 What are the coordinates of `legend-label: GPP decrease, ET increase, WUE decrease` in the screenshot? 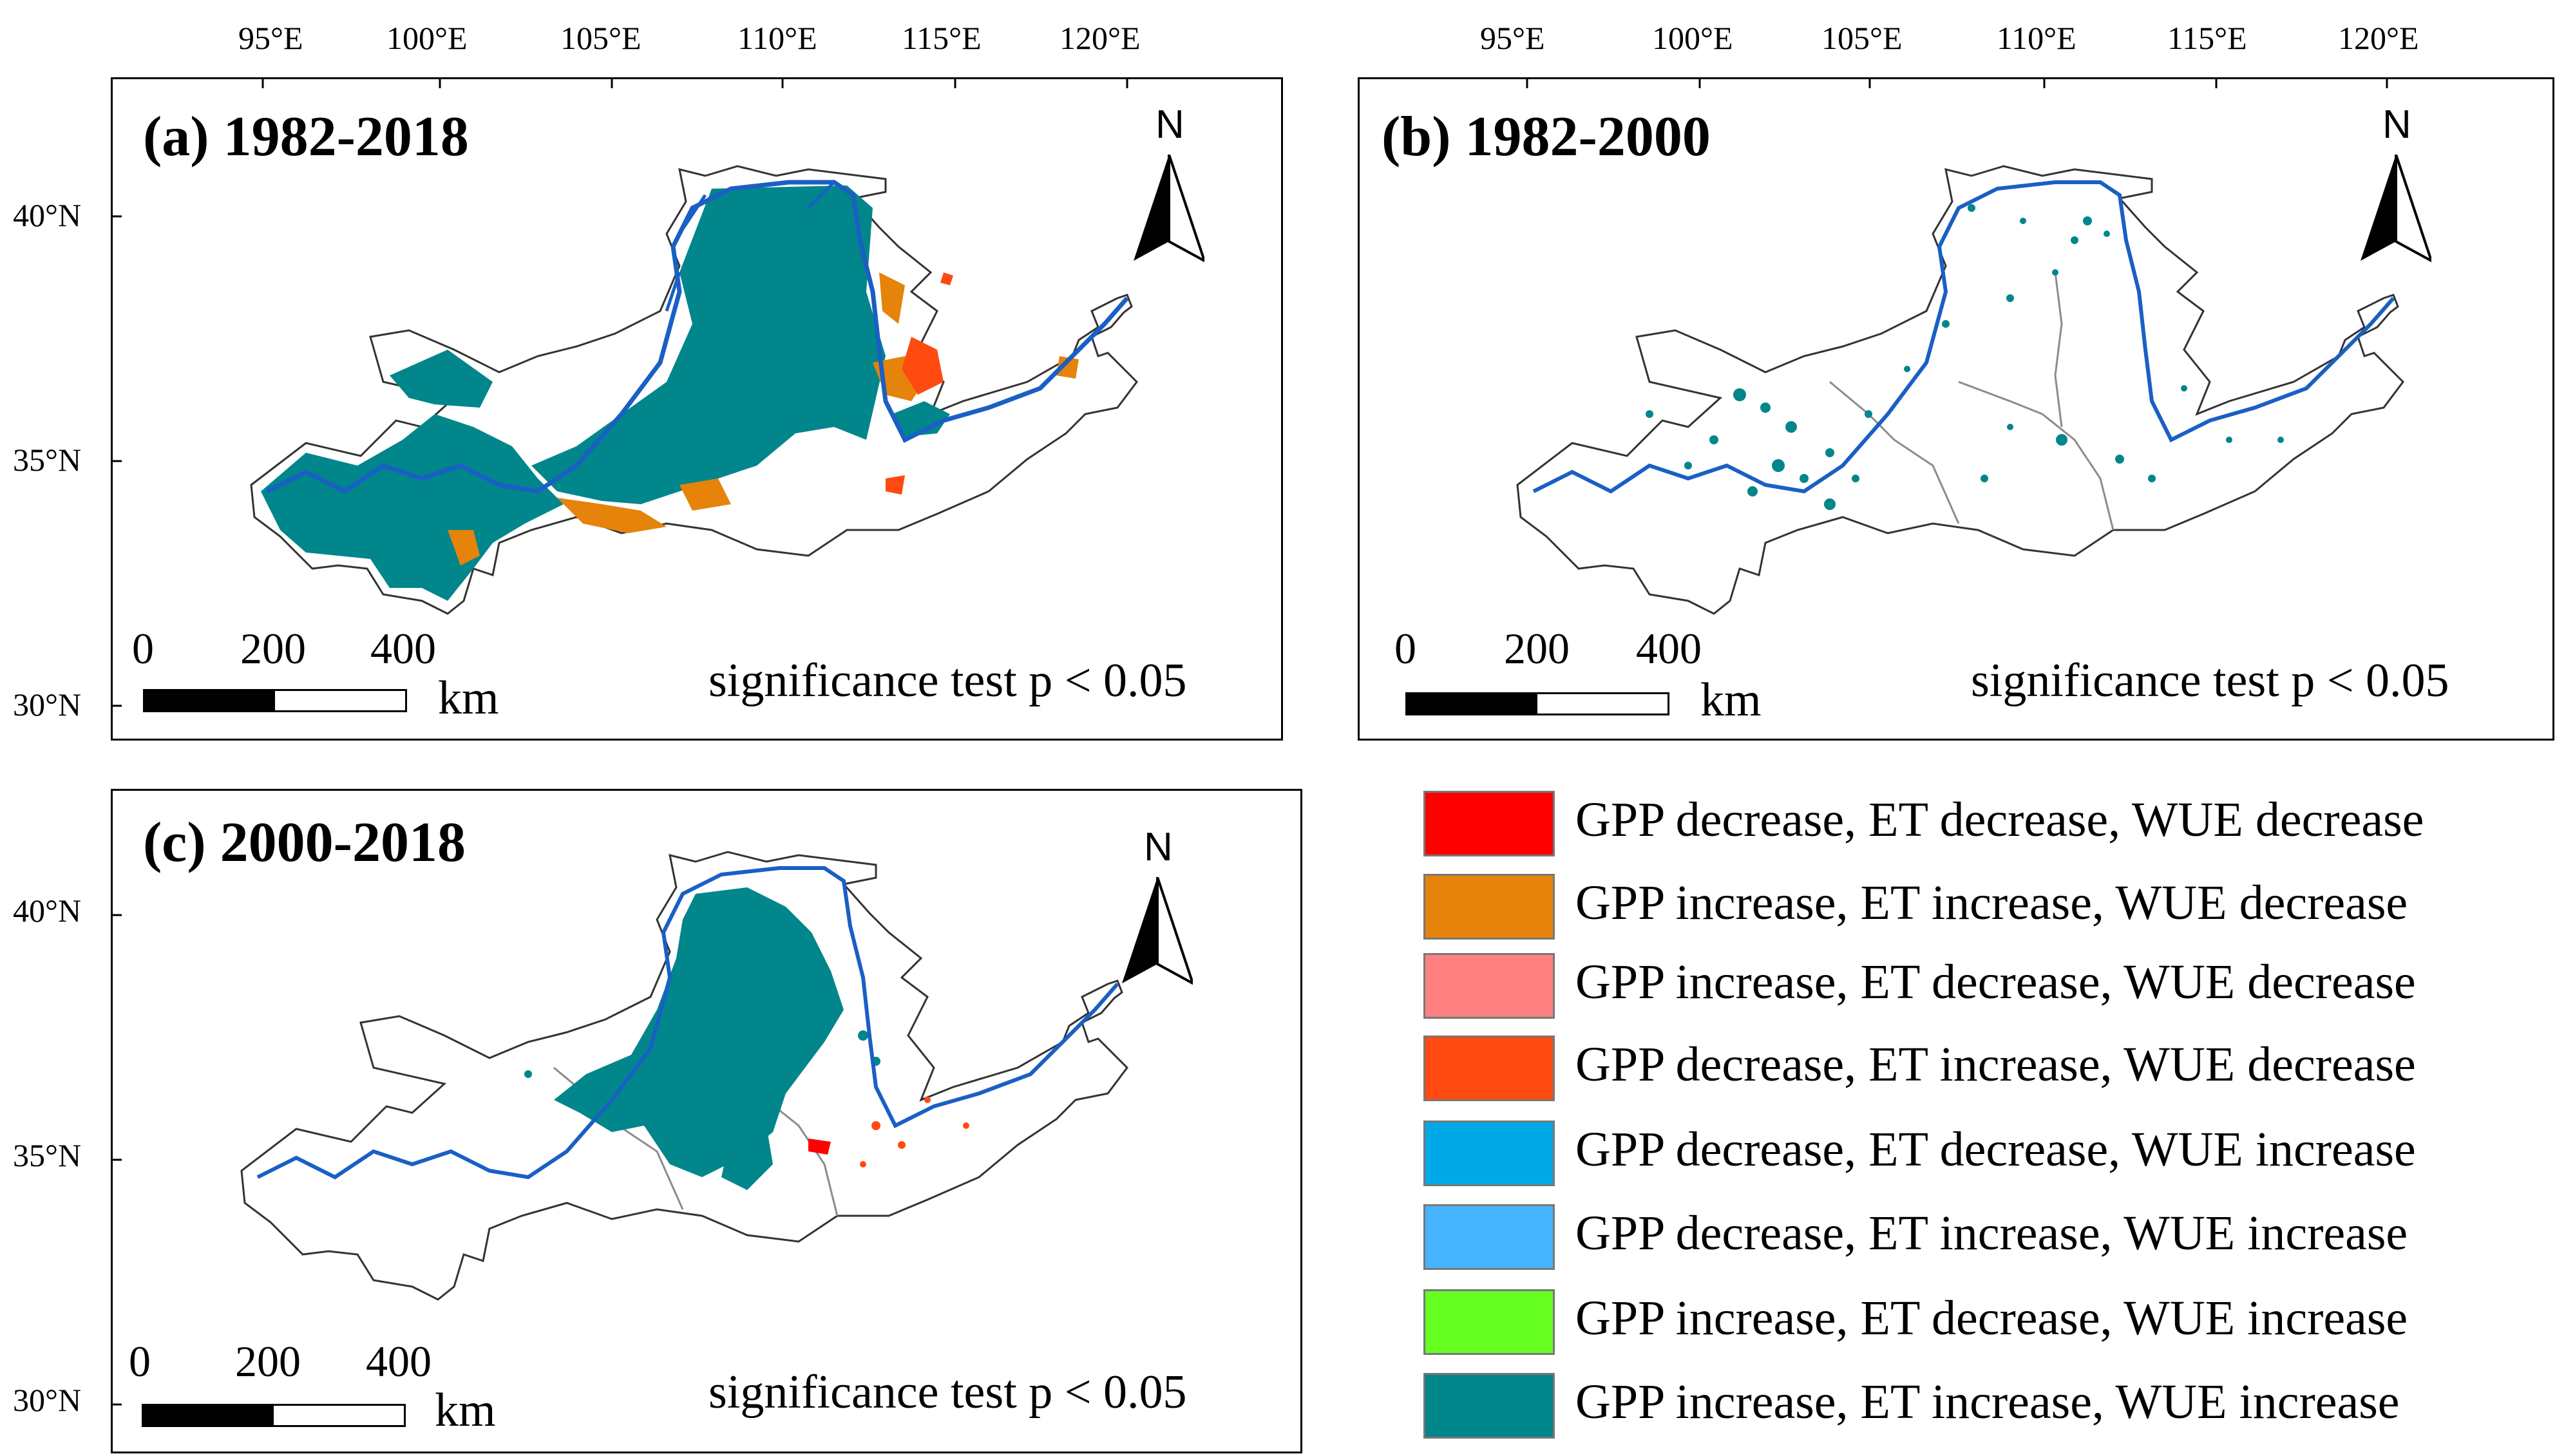 It's located at (1995, 1064).